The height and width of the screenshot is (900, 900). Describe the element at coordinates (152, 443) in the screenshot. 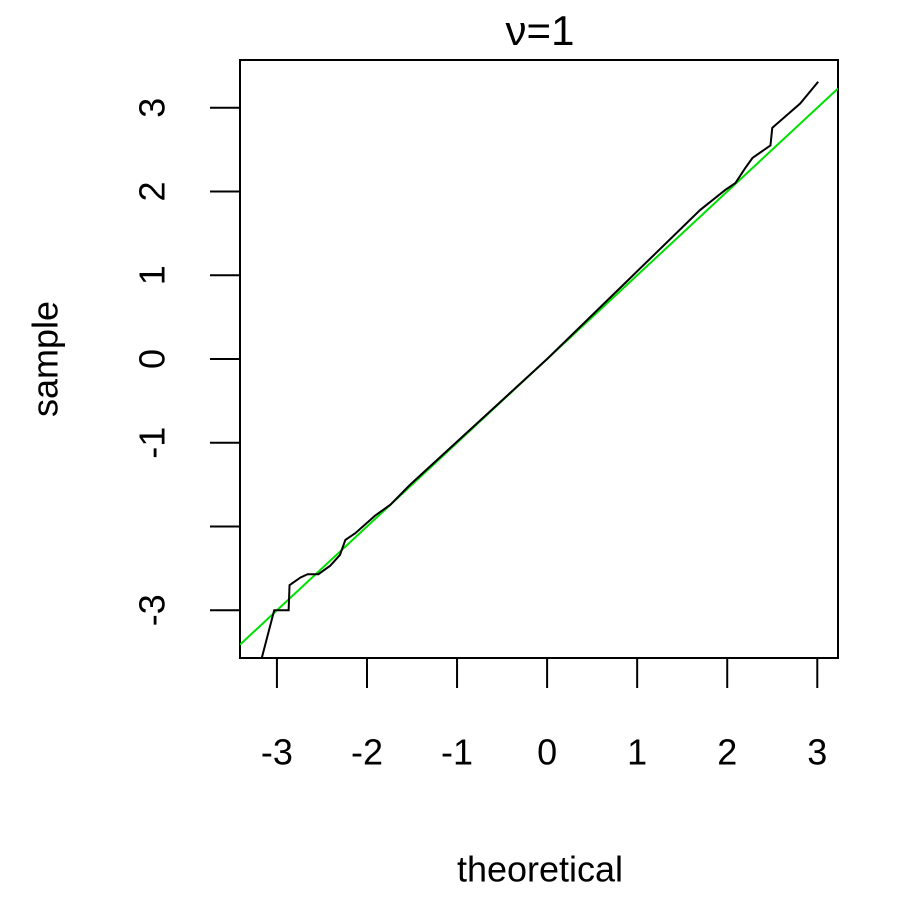

I see `y-tick-label: -1` at that location.